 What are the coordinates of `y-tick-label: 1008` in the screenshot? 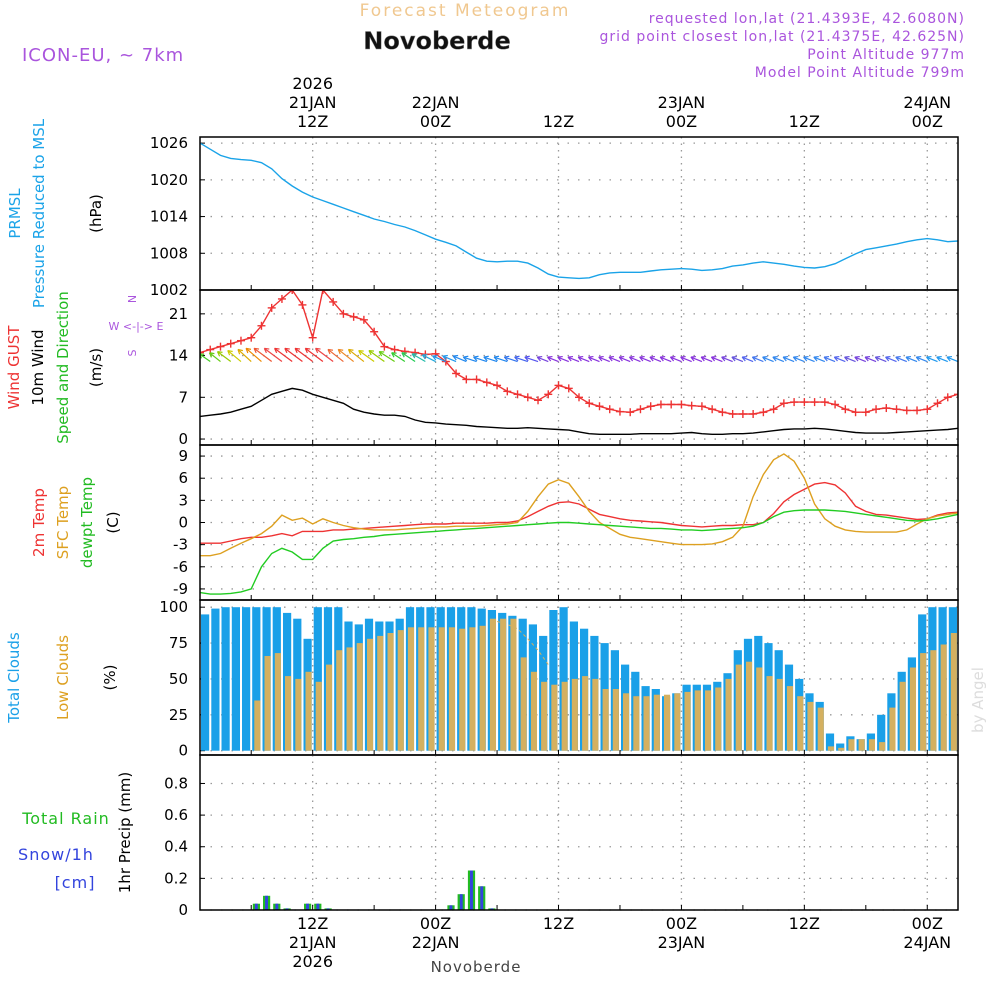 It's located at (169, 253).